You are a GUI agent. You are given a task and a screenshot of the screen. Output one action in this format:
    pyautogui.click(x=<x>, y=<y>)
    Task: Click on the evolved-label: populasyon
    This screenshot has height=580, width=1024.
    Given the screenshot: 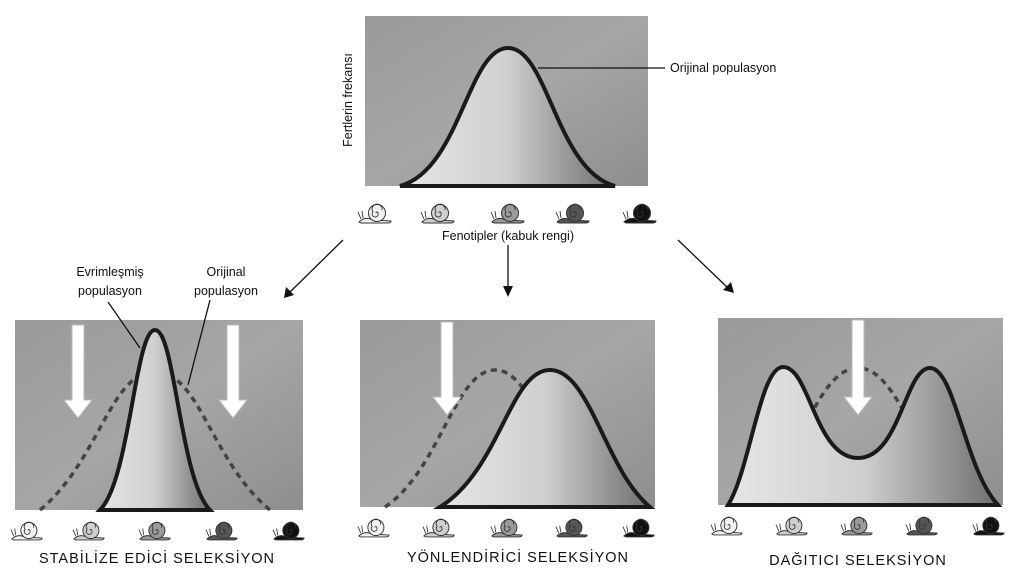 What is the action you would take?
    pyautogui.click(x=110, y=291)
    